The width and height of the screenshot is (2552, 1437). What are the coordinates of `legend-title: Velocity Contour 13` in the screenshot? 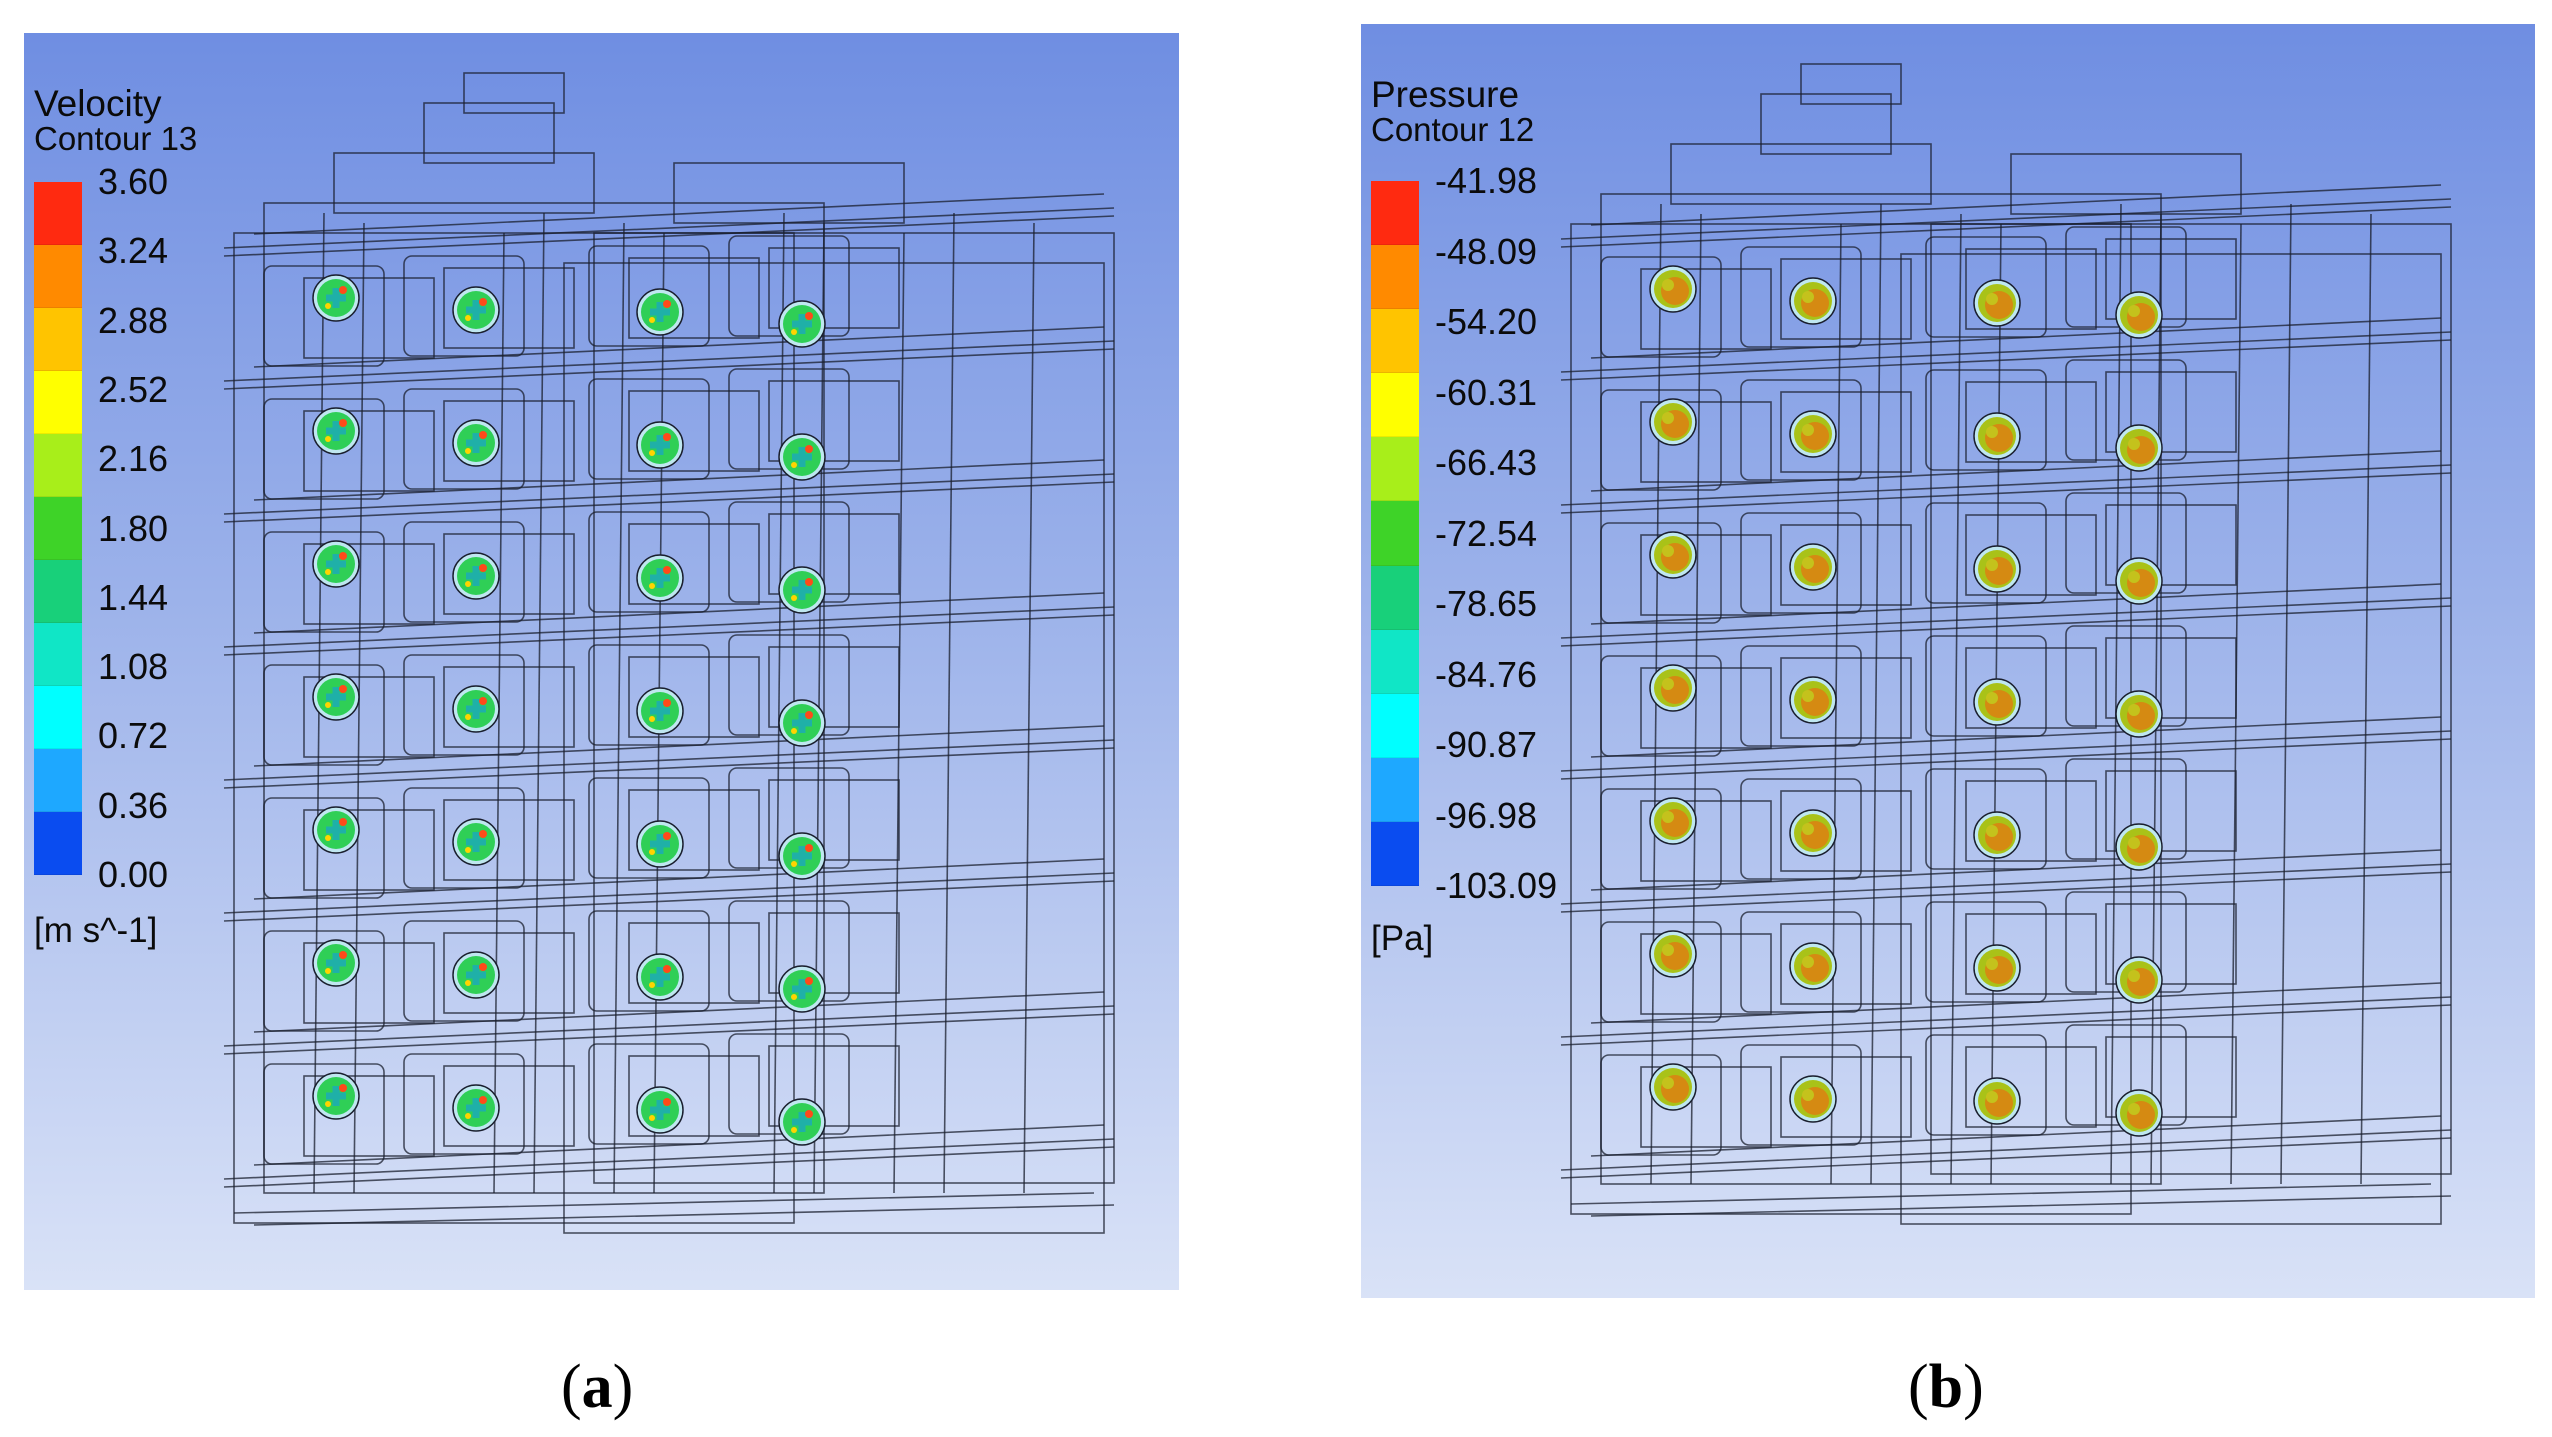 It's located at (115, 120).